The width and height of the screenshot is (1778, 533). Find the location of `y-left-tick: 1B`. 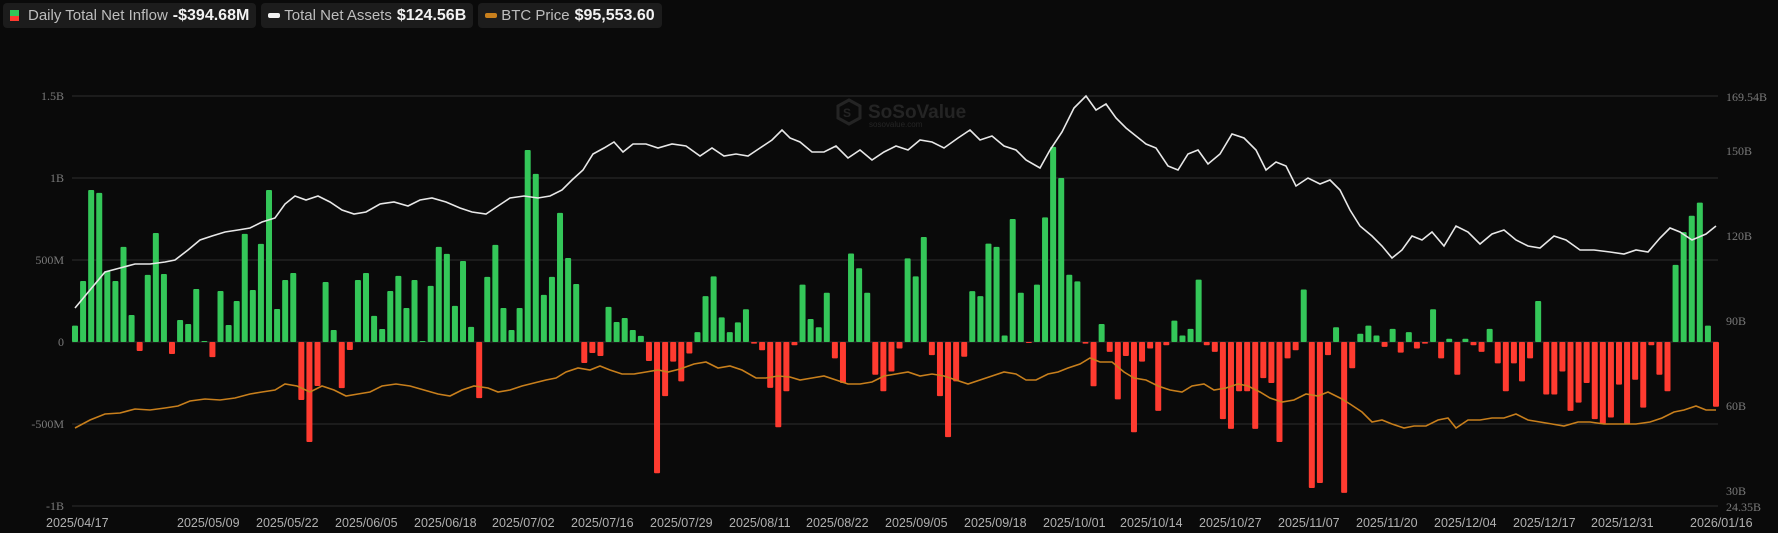

y-left-tick: 1B is located at coordinates (57, 178).